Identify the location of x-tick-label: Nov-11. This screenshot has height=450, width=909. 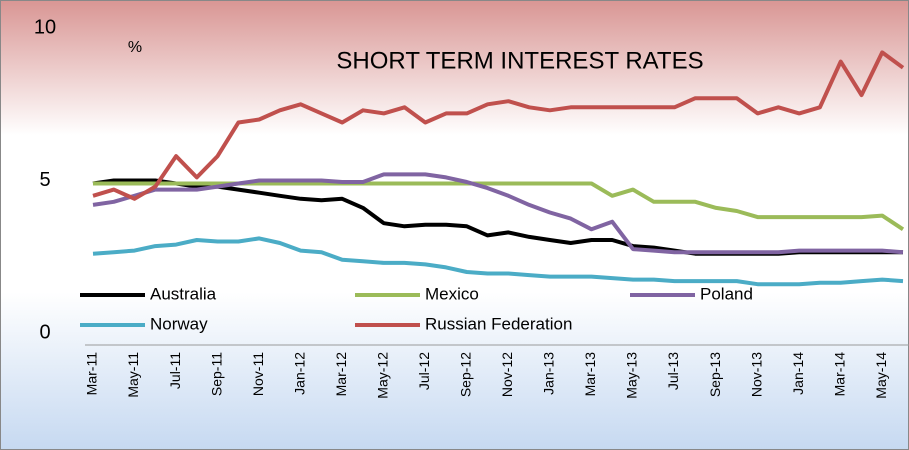
(258, 374).